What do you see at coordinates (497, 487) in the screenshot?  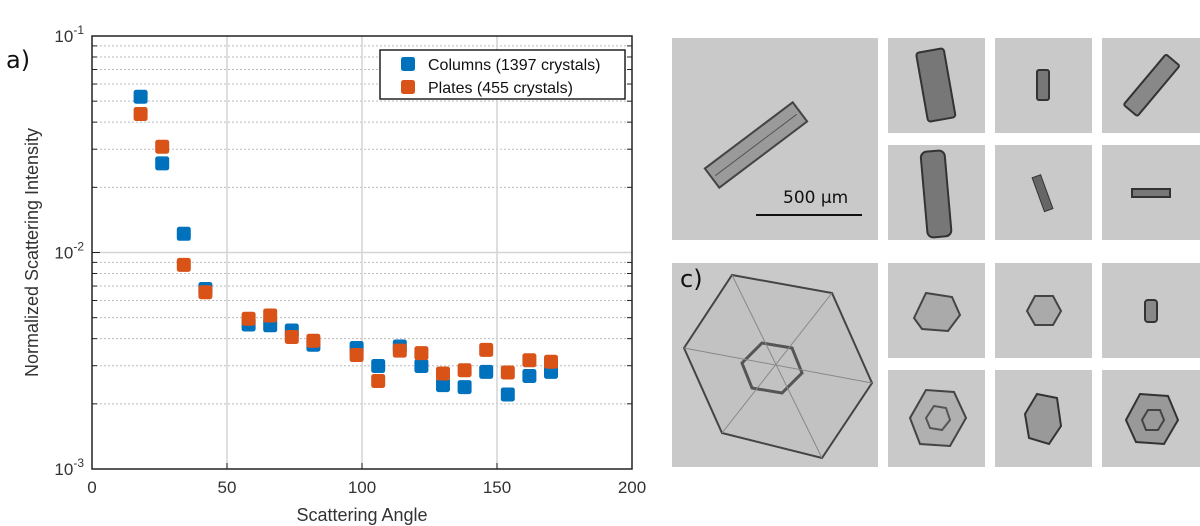 I see `x-tick-label: 150` at bounding box center [497, 487].